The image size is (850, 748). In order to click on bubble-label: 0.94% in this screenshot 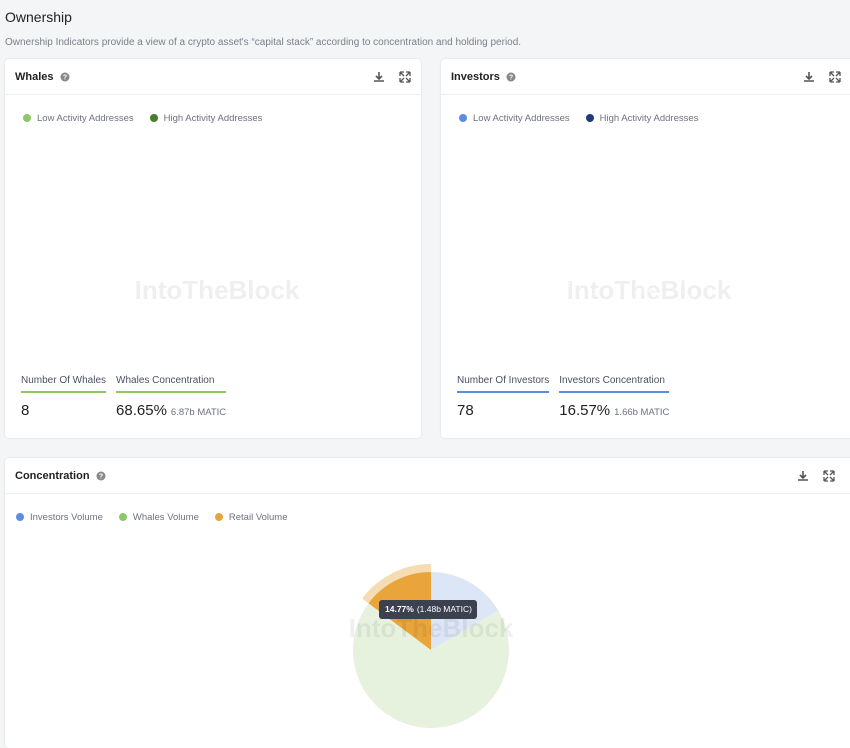, I will do `click(648, 291)`.